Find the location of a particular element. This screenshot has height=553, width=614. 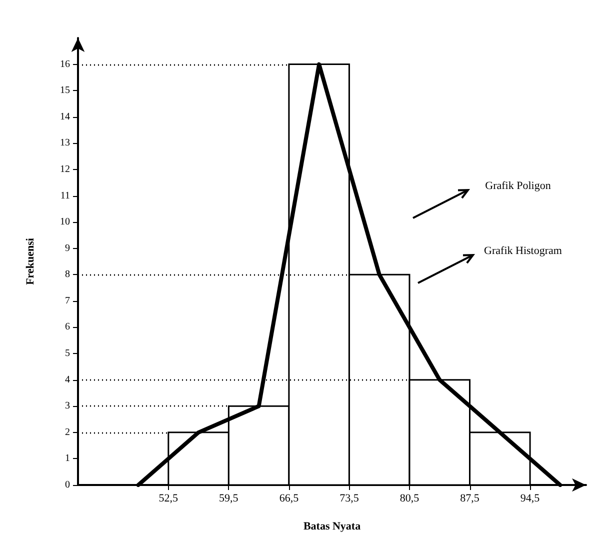

y-tick-label: 15 is located at coordinates (65, 90).